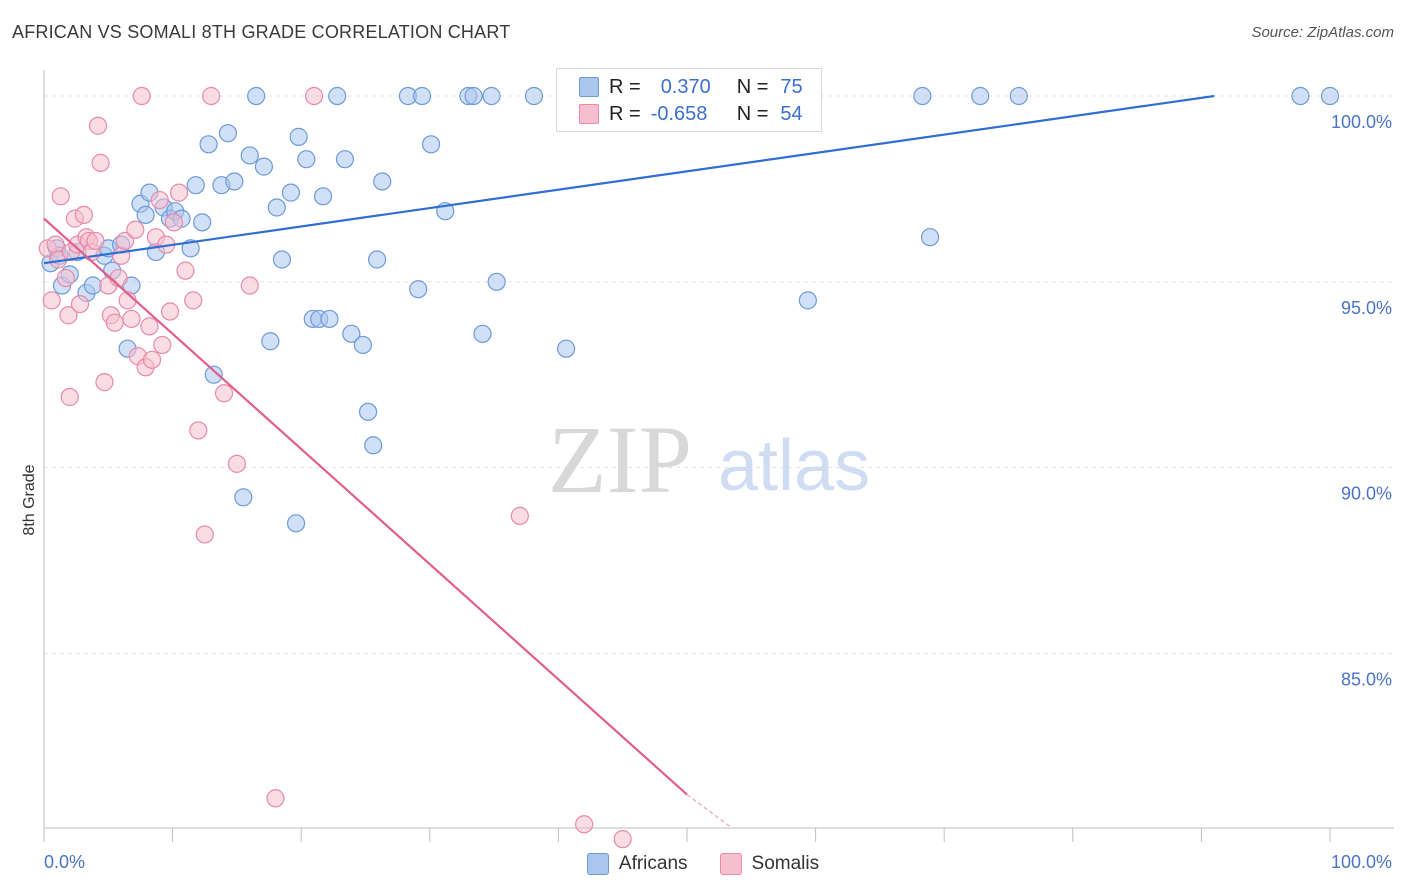 The height and width of the screenshot is (892, 1406). What do you see at coordinates (1322, 32) in the screenshot?
I see `source-label: Source: ZipAtlas.com` at bounding box center [1322, 32].